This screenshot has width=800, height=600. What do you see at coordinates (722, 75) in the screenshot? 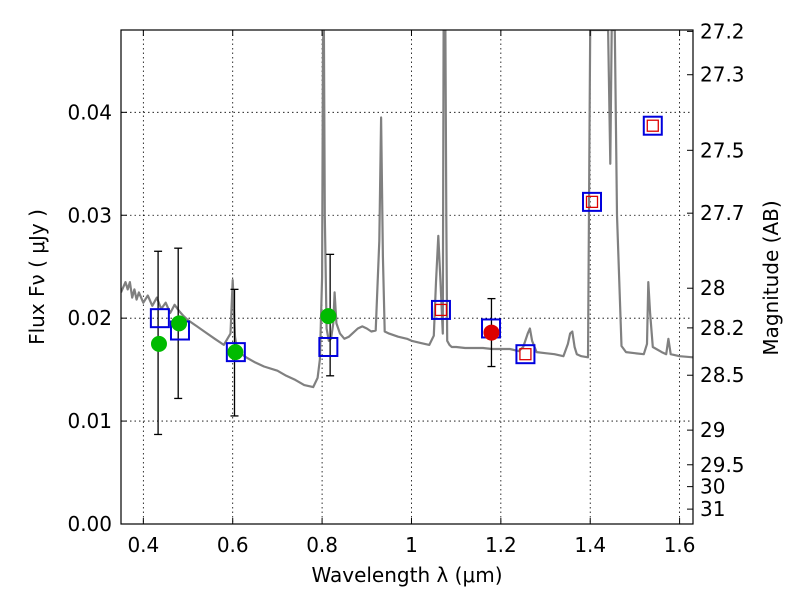
I see `y2-tick-label: 27.3` at bounding box center [722, 75].